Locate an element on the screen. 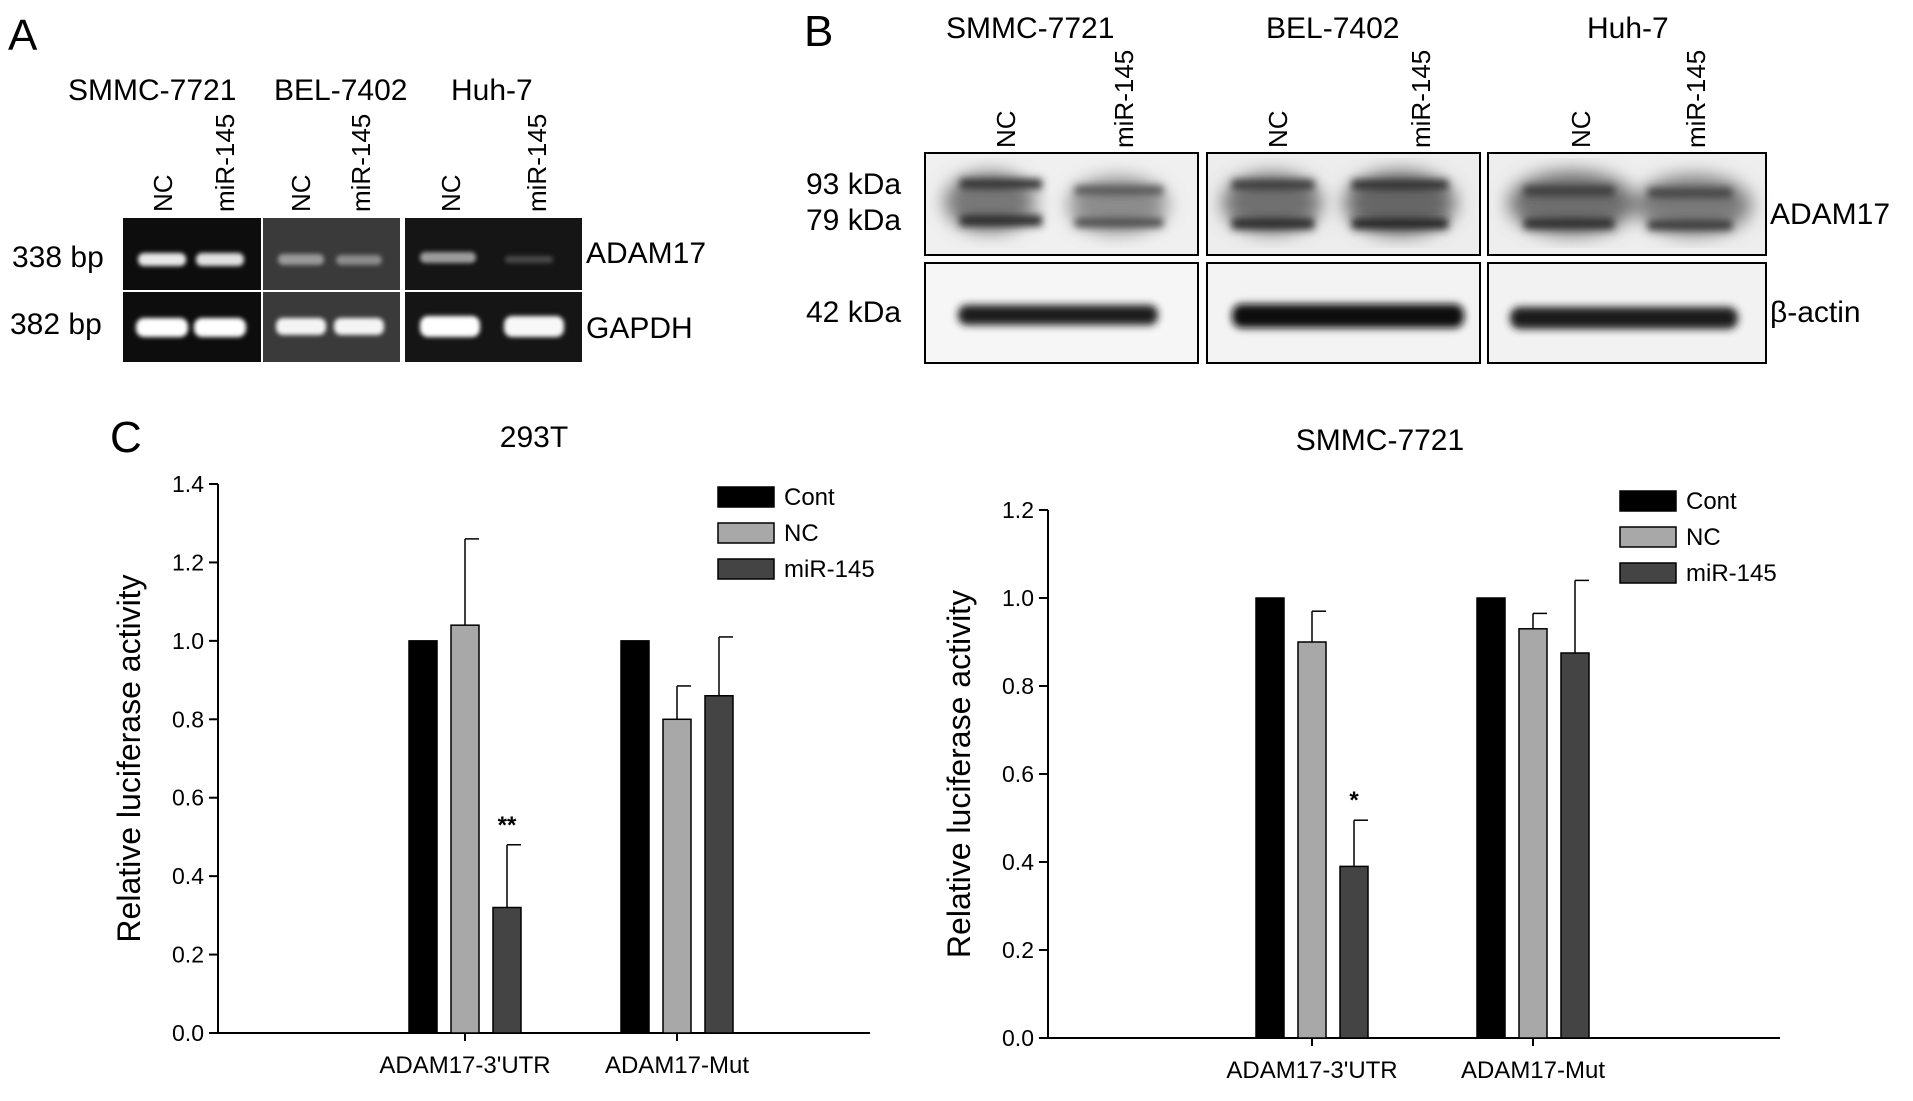  panel-b-protein-adam17: ADAM17 is located at coordinates (1830, 214).